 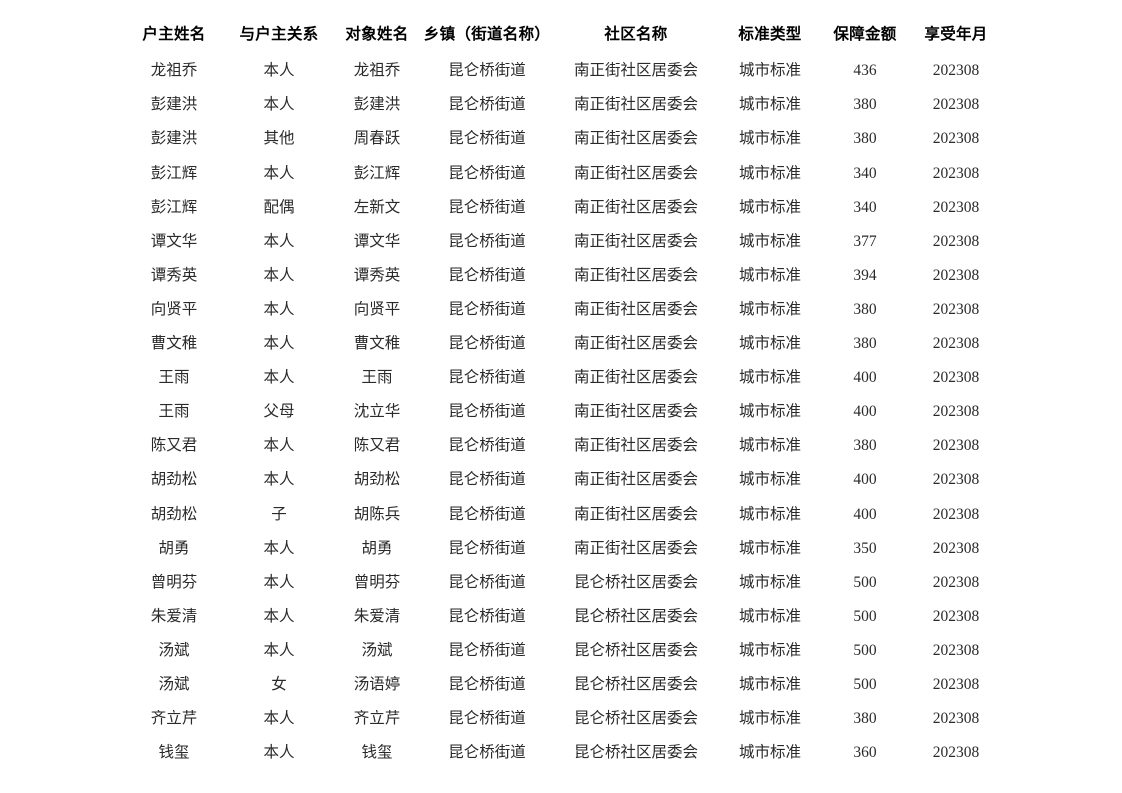 What do you see at coordinates (174, 275) in the screenshot?
I see `cell-householder: 谭秀英` at bounding box center [174, 275].